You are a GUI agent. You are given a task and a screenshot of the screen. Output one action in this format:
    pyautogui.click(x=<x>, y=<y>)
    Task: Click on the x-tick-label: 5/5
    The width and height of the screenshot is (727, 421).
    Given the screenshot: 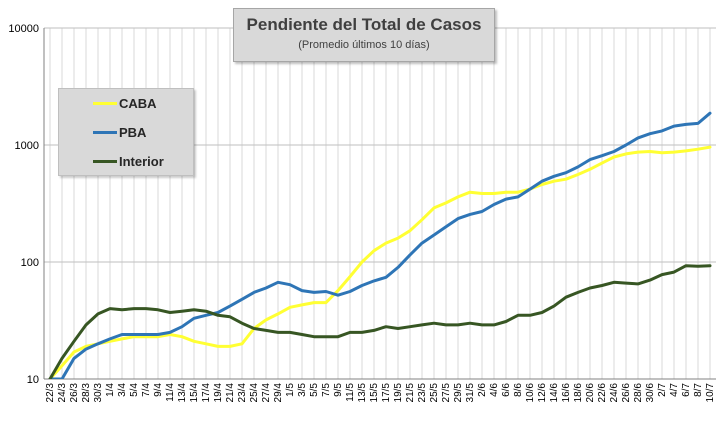 What is the action you would take?
    pyautogui.click(x=314, y=390)
    